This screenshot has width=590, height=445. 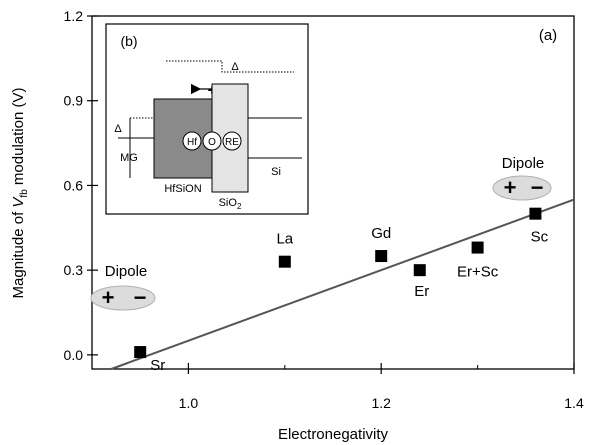 What do you see at coordinates (128, 41) in the screenshot?
I see `inset-panel-label: (b)` at bounding box center [128, 41].